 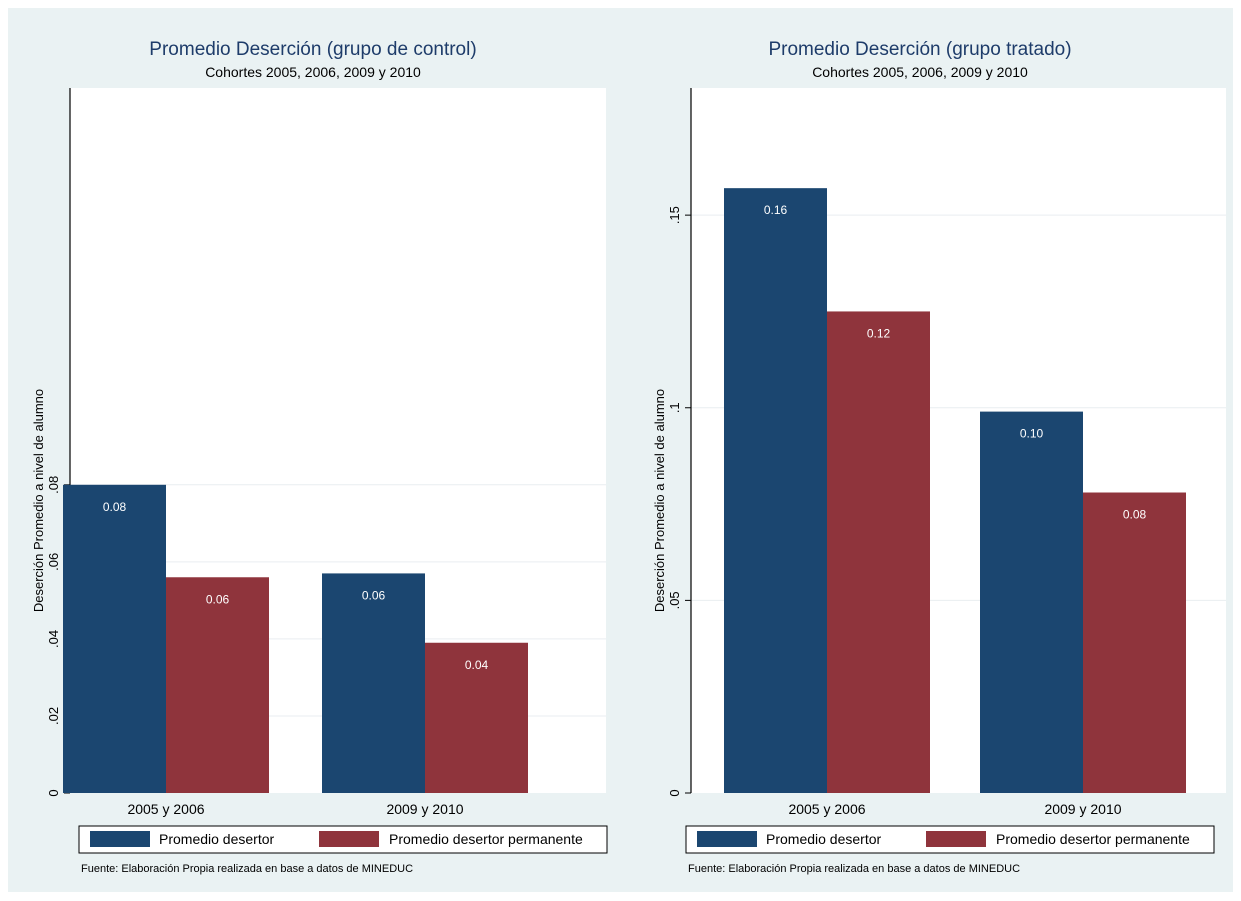 What do you see at coordinates (674, 407) in the screenshot?
I see `y-tick-label: .1` at bounding box center [674, 407].